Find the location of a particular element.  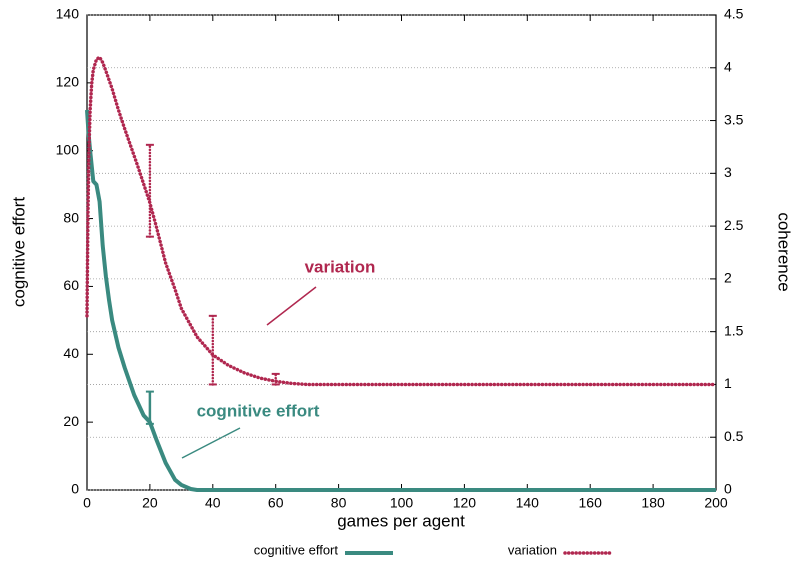

legend-label: variation is located at coordinates (532, 549).